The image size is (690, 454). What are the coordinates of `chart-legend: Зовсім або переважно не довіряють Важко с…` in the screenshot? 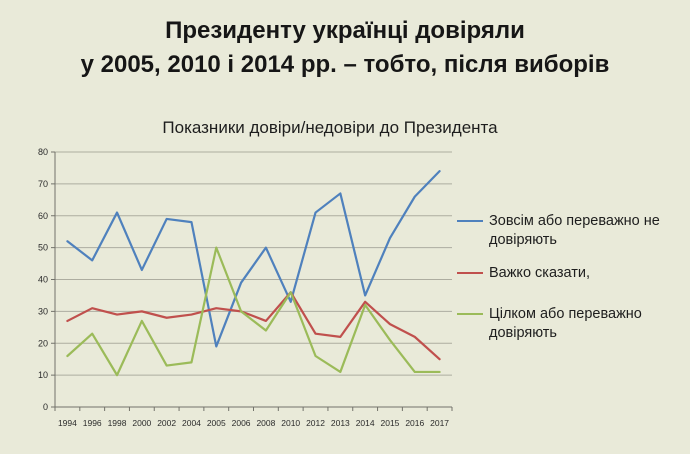 It's located at (563, 277).